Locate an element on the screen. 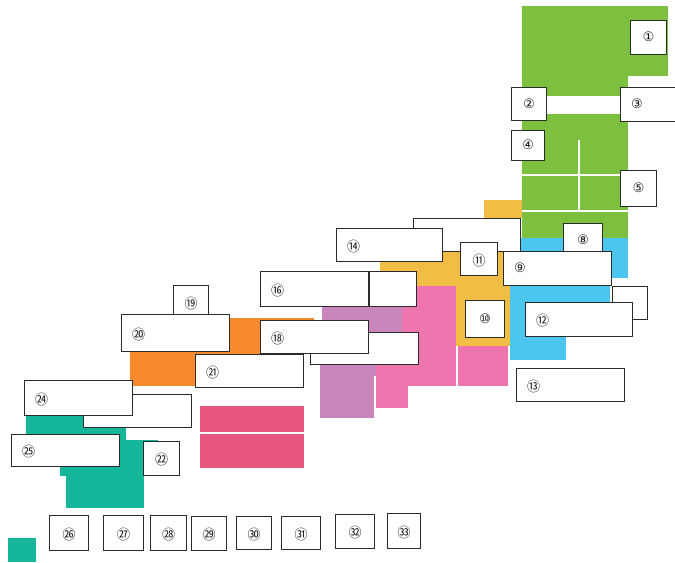 The image size is (675, 563). region-iwate is located at coordinates (604, 157).